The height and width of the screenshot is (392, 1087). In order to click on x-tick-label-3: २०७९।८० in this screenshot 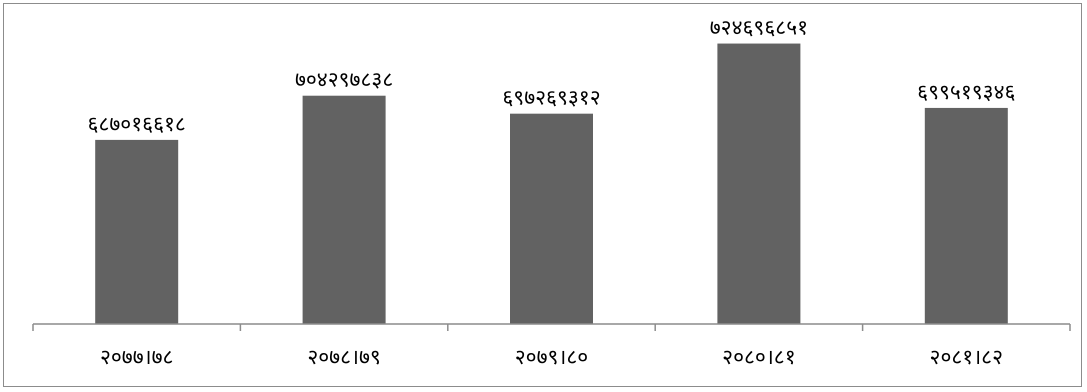, I will do `click(551, 357)`.